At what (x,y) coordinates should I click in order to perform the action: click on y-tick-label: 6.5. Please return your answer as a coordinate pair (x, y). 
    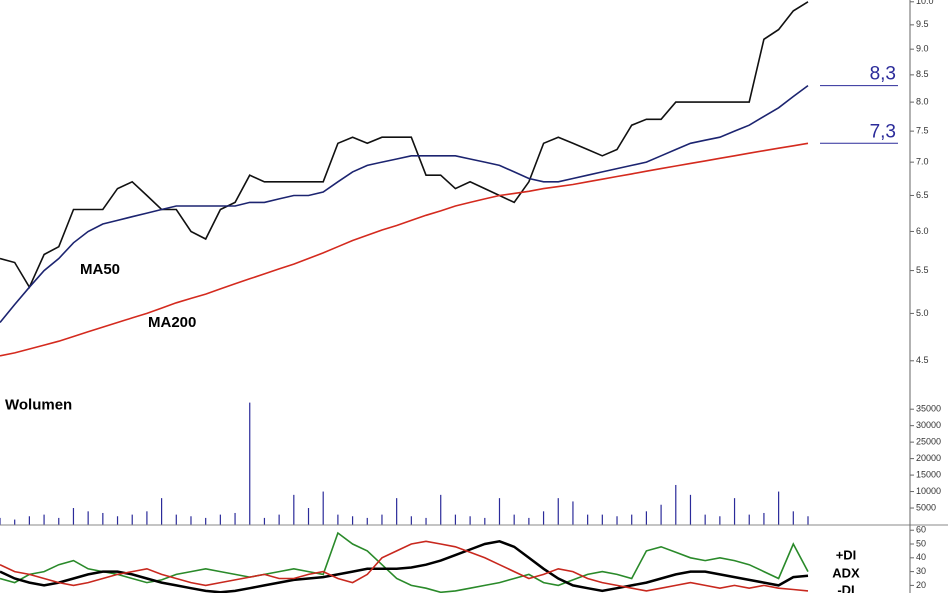
    Looking at the image, I should click on (922, 195).